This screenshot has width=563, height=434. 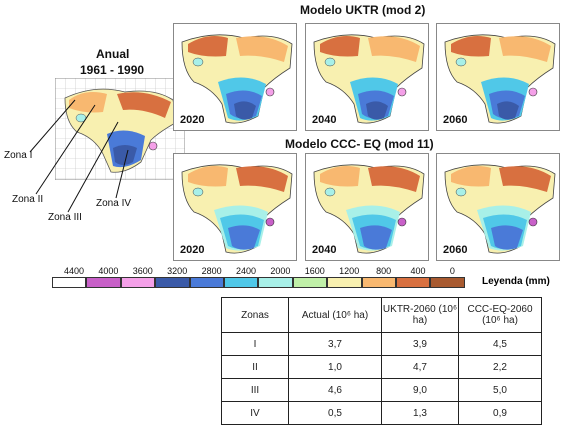 I want to click on table-row: II 1,0 4,7 2,2, so click(x=381, y=367).